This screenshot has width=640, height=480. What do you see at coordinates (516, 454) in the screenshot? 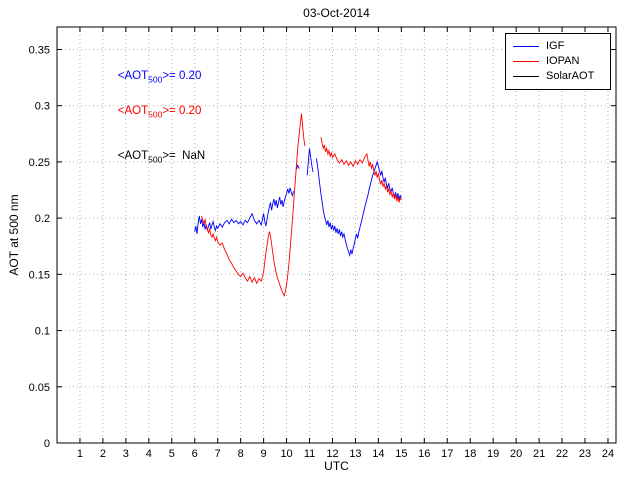
I see `svg-text: 20` at bounding box center [516, 454].